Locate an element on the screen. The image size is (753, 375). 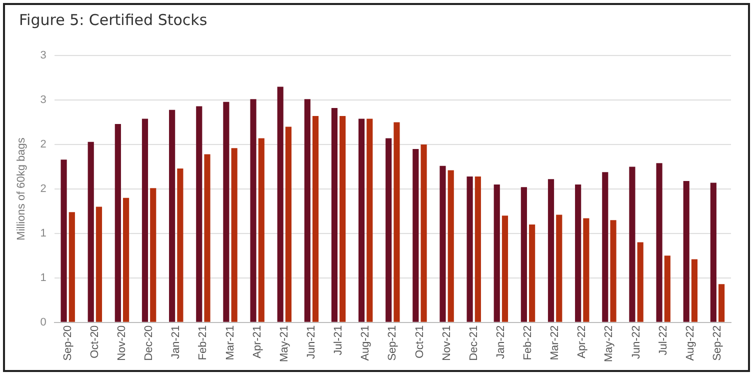
x-tick-label: Jan-21 is located at coordinates (176, 342).